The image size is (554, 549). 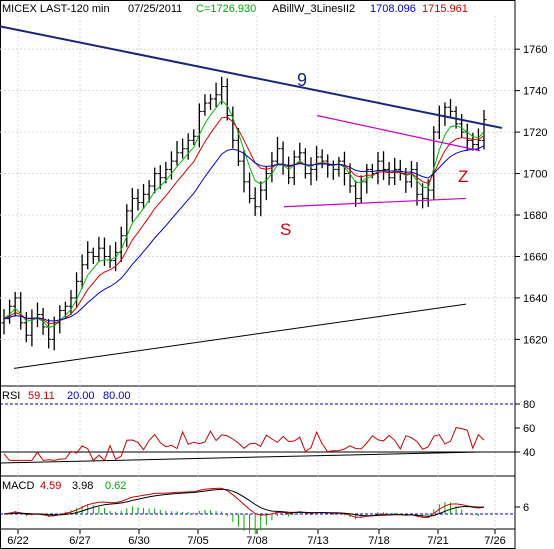 What do you see at coordinates (494, 541) in the screenshot?
I see `x-tick-label: 7/26` at bounding box center [494, 541].